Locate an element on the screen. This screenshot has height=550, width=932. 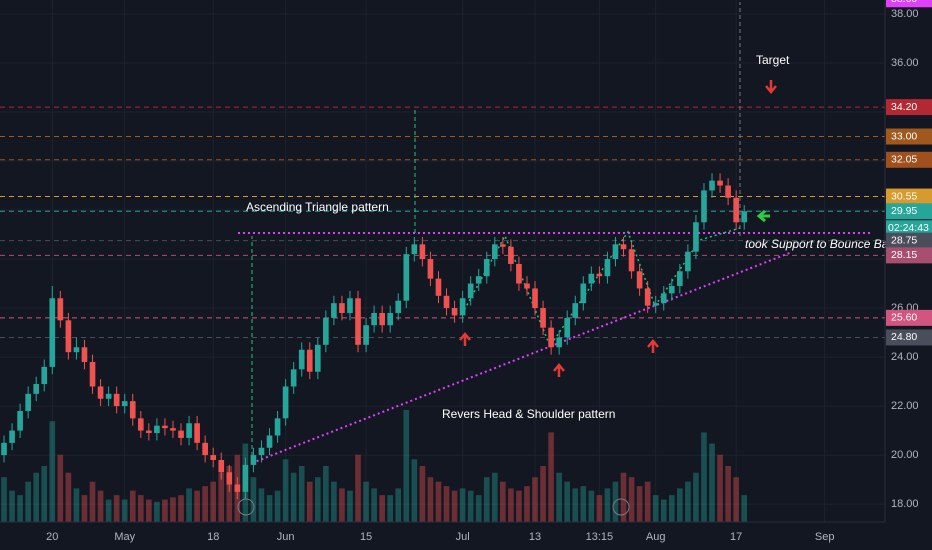
x-tick-label: 13 is located at coordinates (535, 537).